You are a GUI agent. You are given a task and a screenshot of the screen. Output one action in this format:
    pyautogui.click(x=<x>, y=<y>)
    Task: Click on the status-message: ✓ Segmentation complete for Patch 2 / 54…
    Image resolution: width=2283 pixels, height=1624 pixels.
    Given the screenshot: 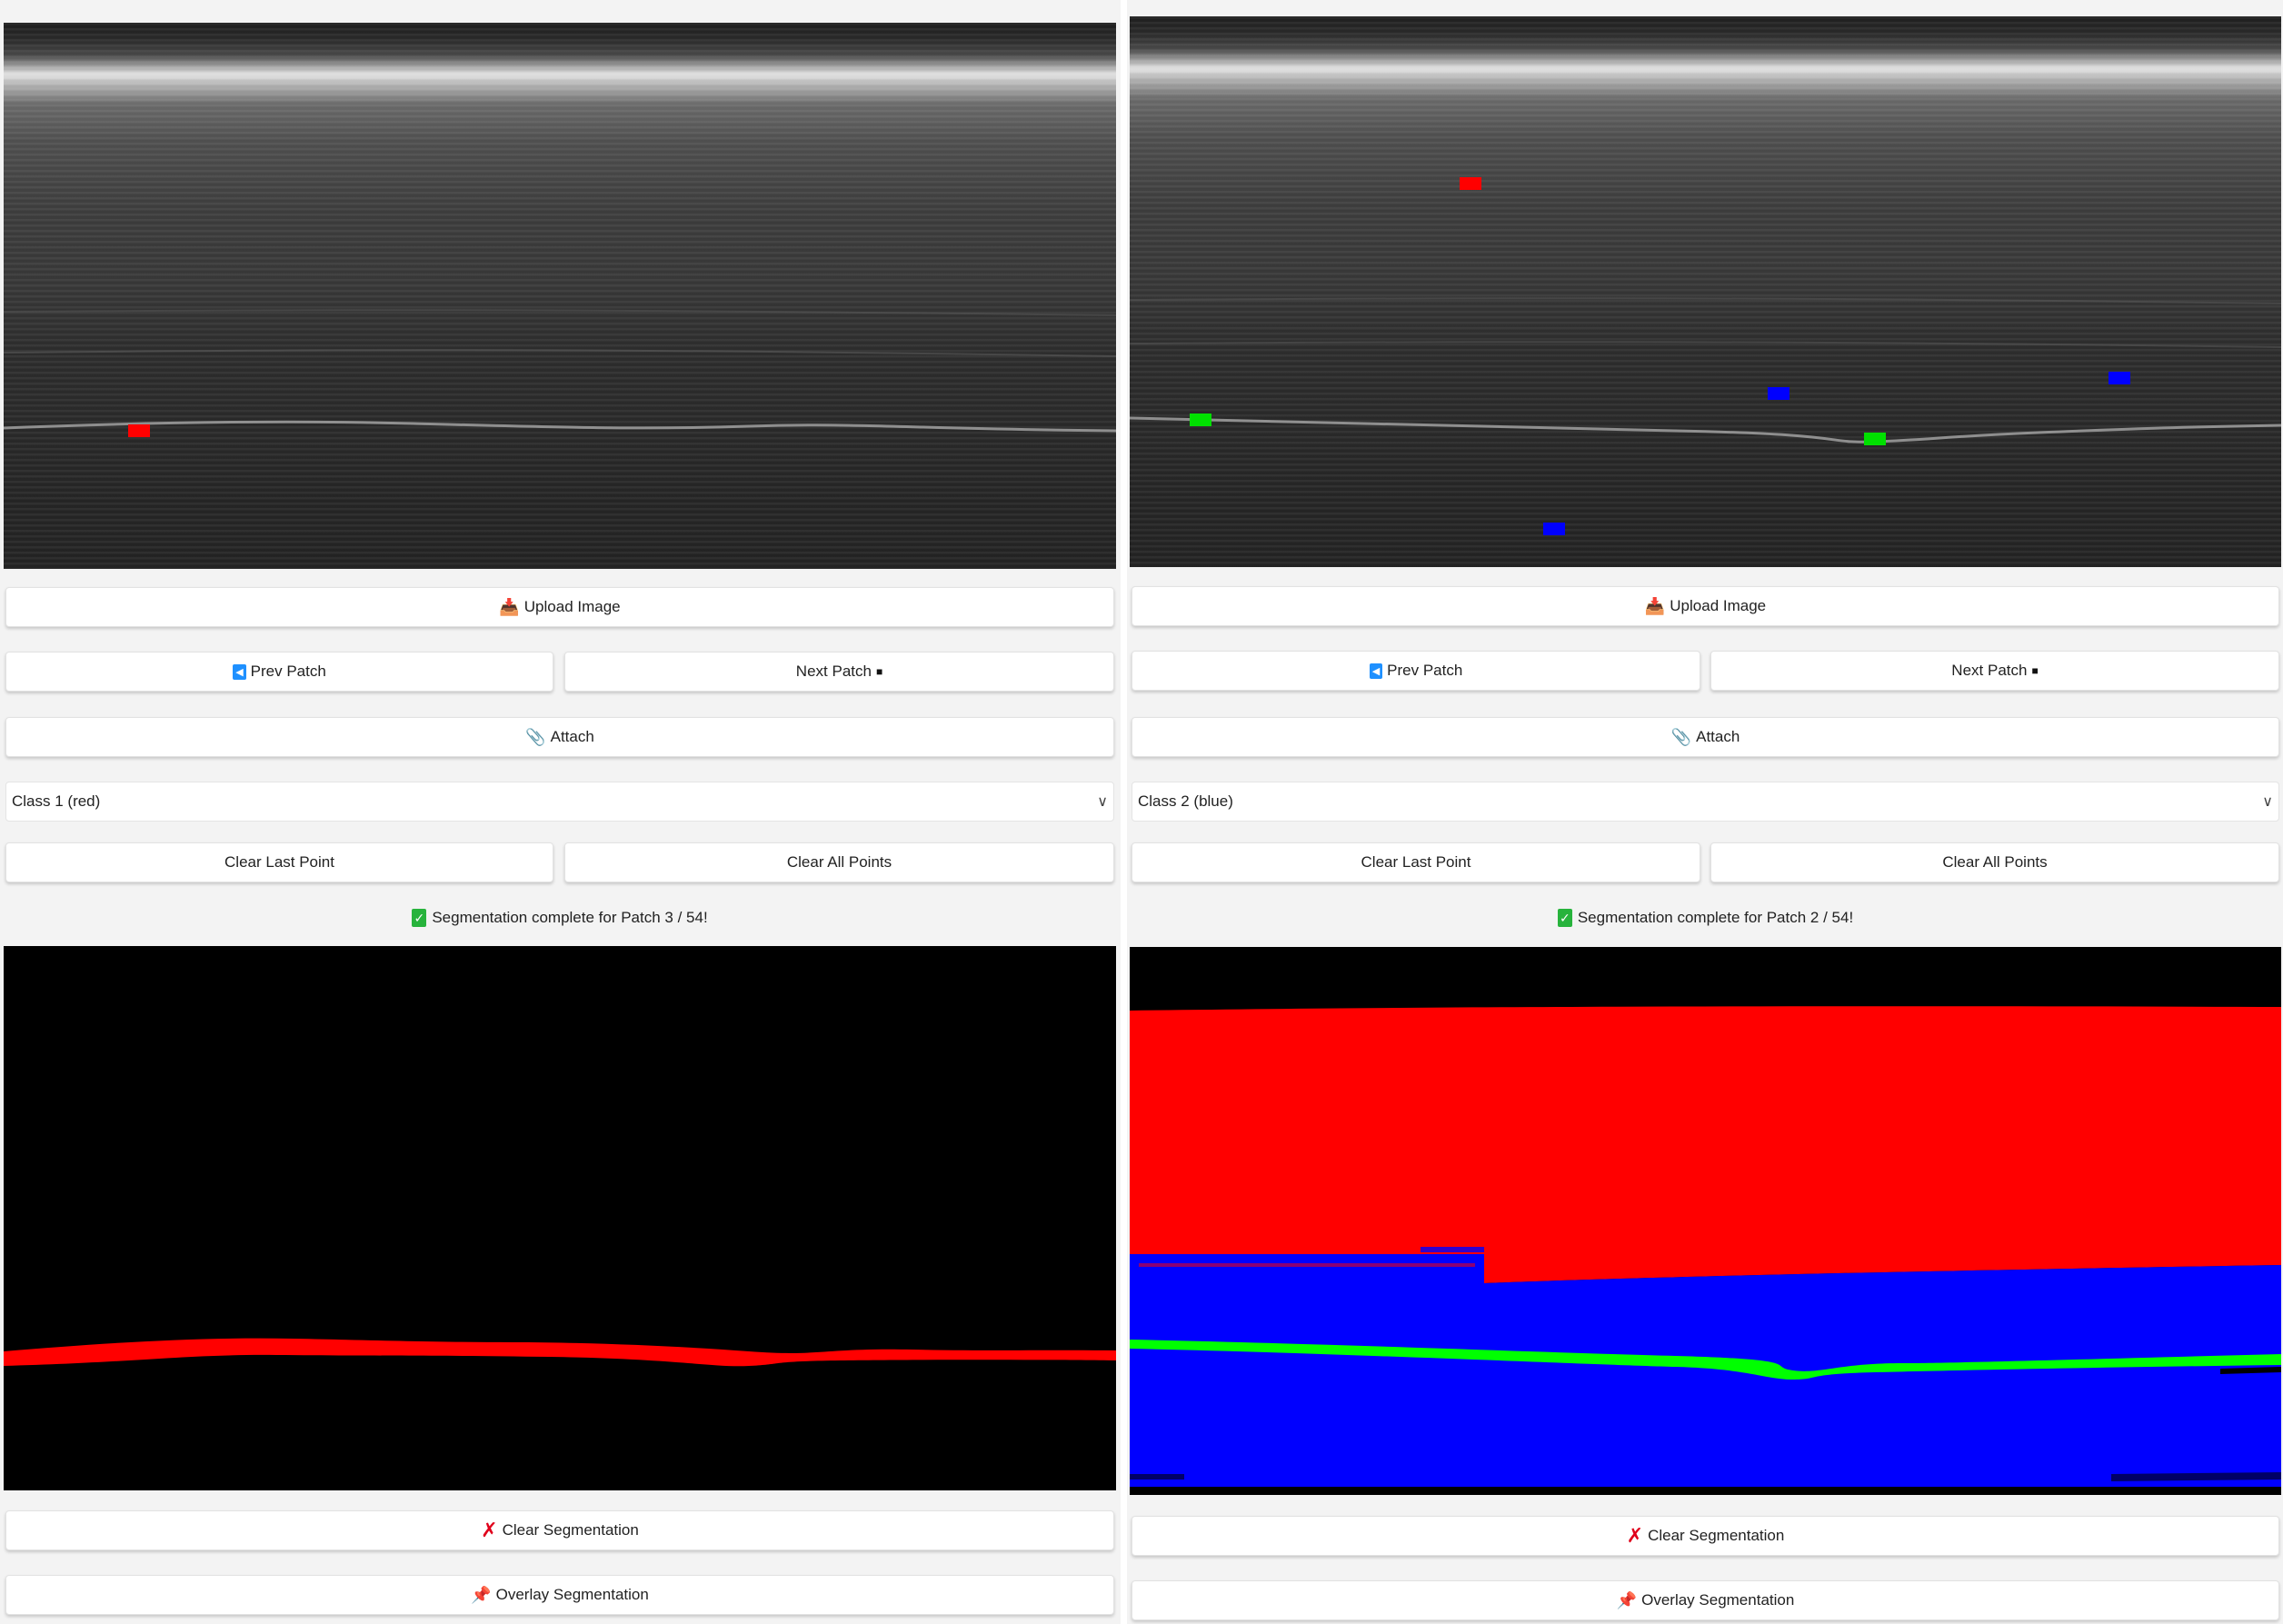 What is the action you would take?
    pyautogui.click(x=1705, y=918)
    